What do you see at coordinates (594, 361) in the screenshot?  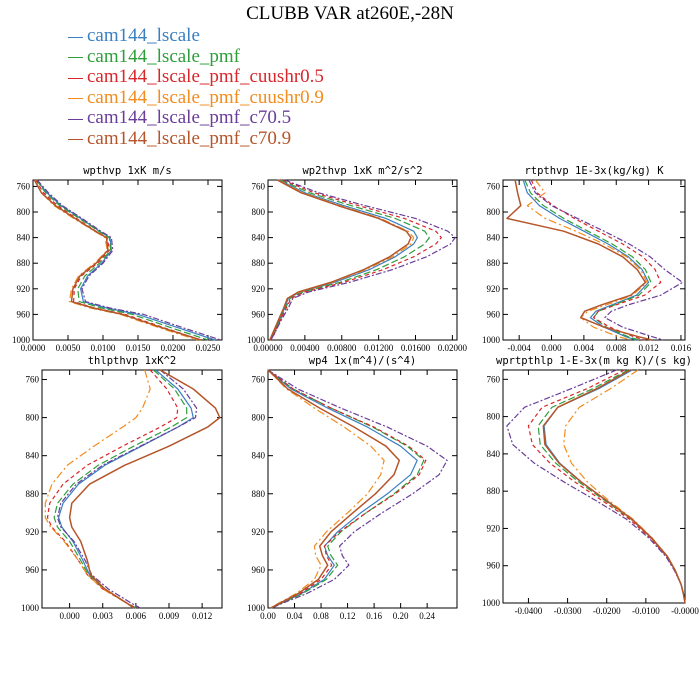 I see `plot-title: wprtpthlp 1-E-3x(m kg K)/(s kg)` at bounding box center [594, 361].